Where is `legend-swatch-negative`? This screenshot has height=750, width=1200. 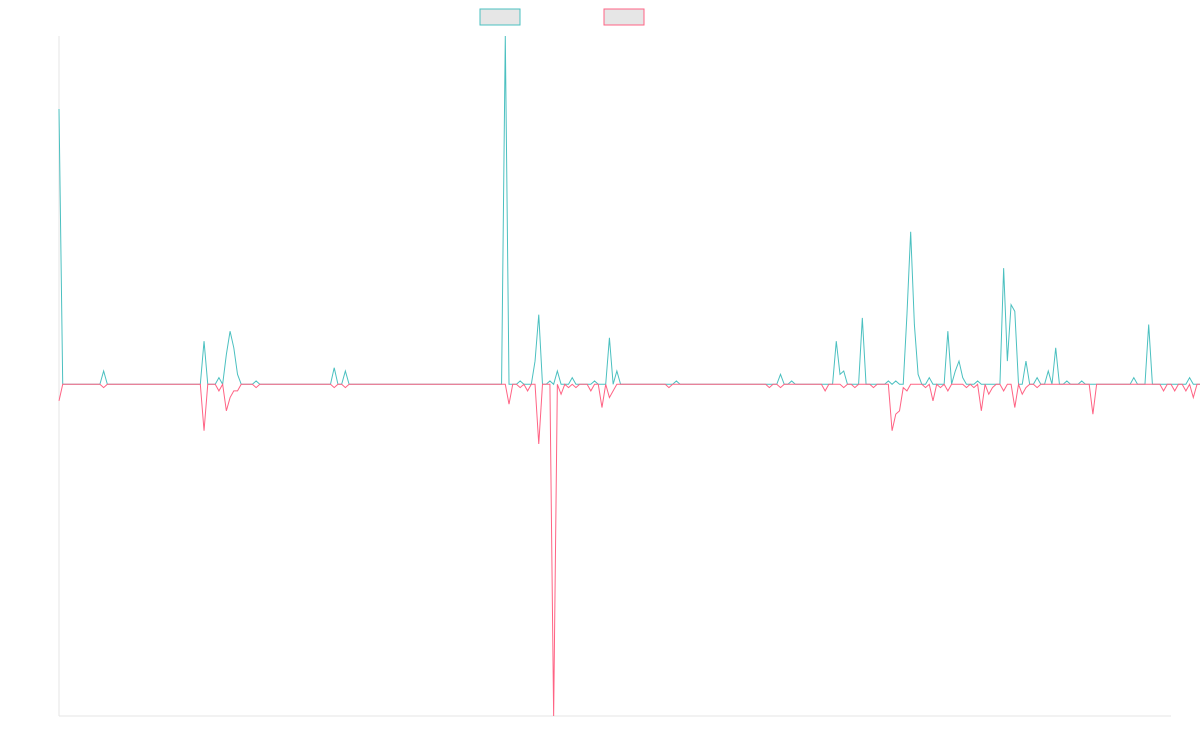 legend-swatch-negative is located at coordinates (624, 17).